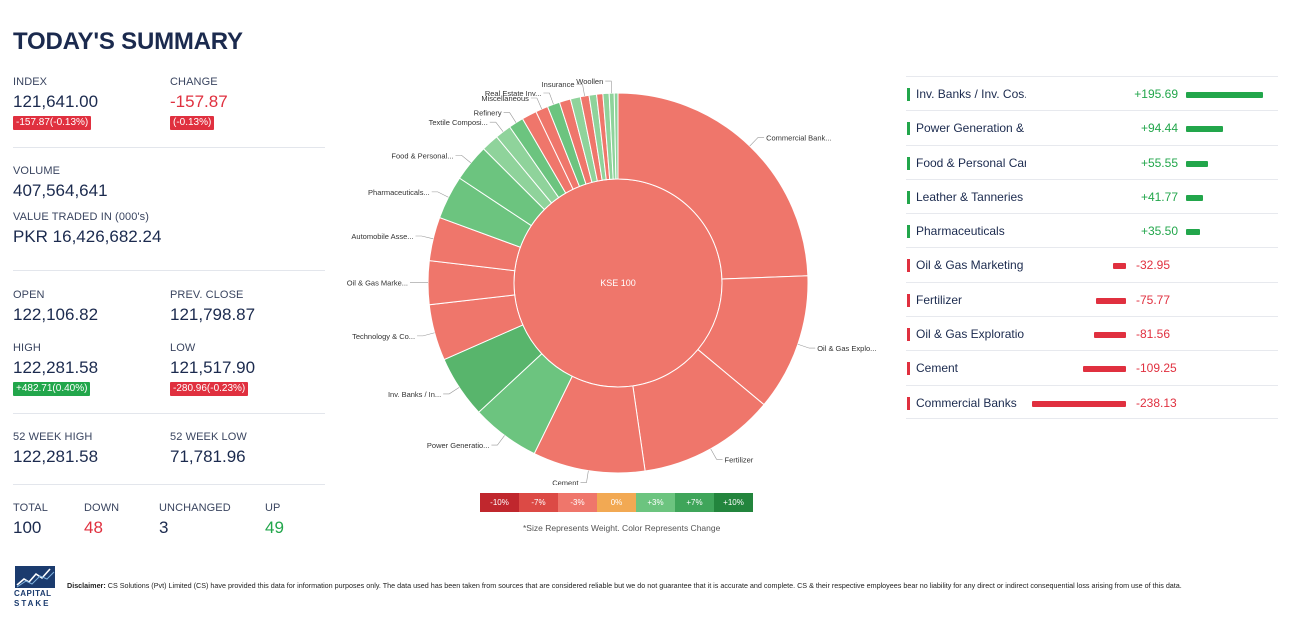 This screenshot has width=1292, height=624. What do you see at coordinates (971, 162) in the screenshot?
I see `sector-name: Food & Personal Car` at bounding box center [971, 162].